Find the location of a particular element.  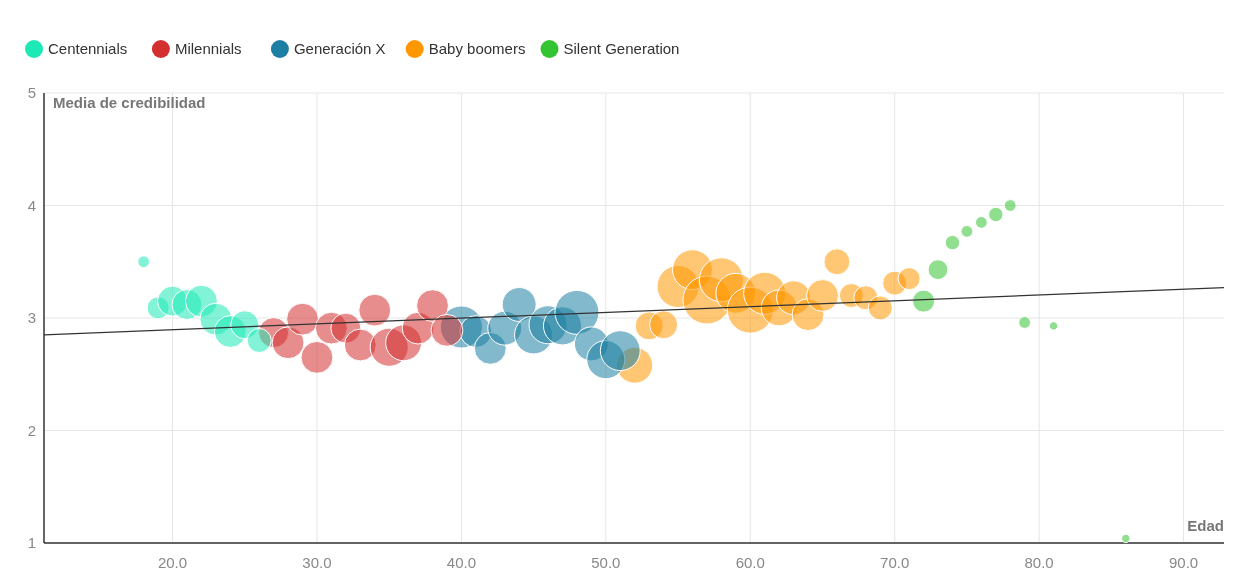

x-tick-label: 80.0 is located at coordinates (1039, 562).